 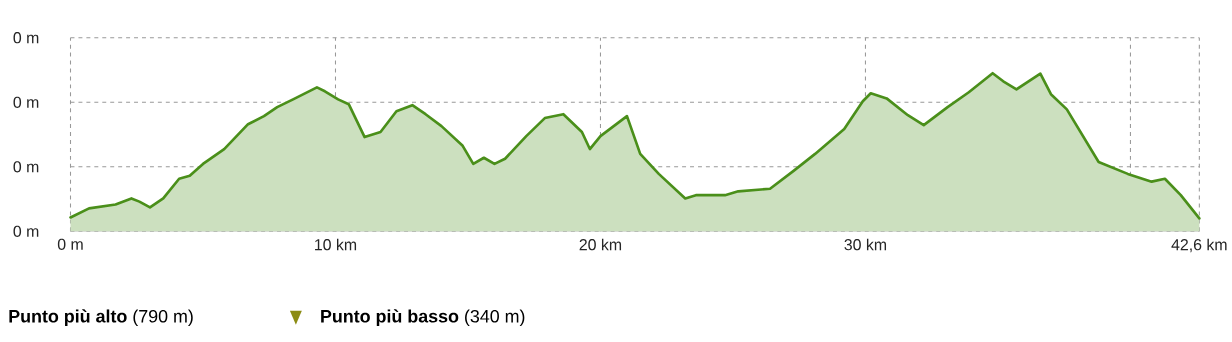 What do you see at coordinates (336, 244) in the screenshot?
I see `x-tick-label: 10 km` at bounding box center [336, 244].